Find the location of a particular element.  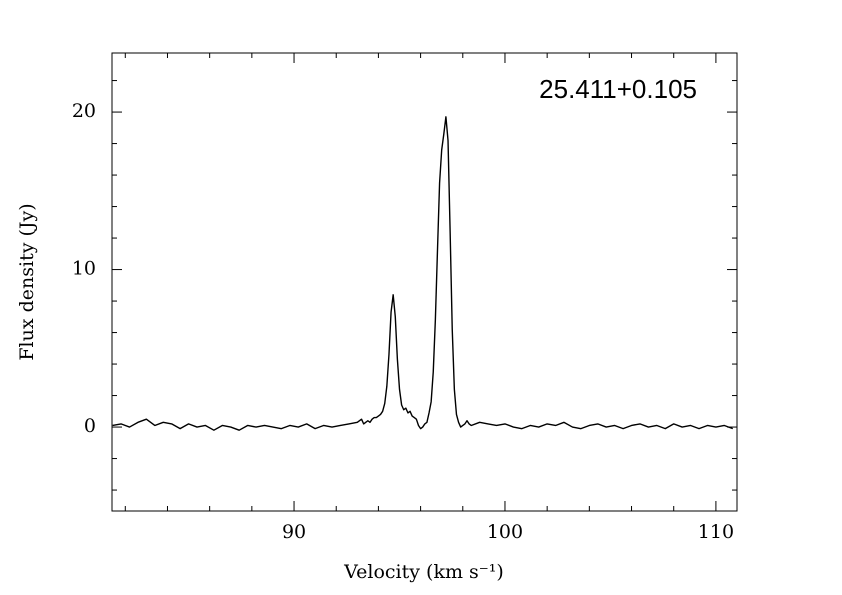

x-tick-label: 90 is located at coordinates (294, 532).